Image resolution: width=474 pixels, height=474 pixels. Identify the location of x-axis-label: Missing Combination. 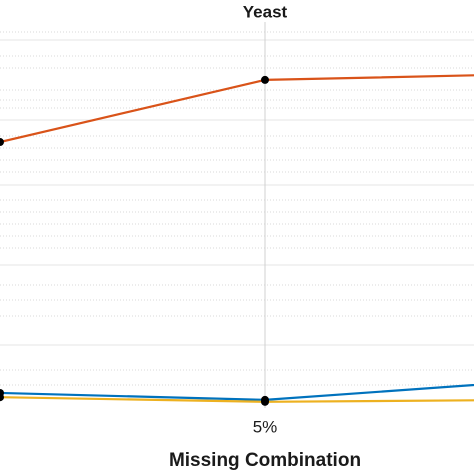
(265, 460).